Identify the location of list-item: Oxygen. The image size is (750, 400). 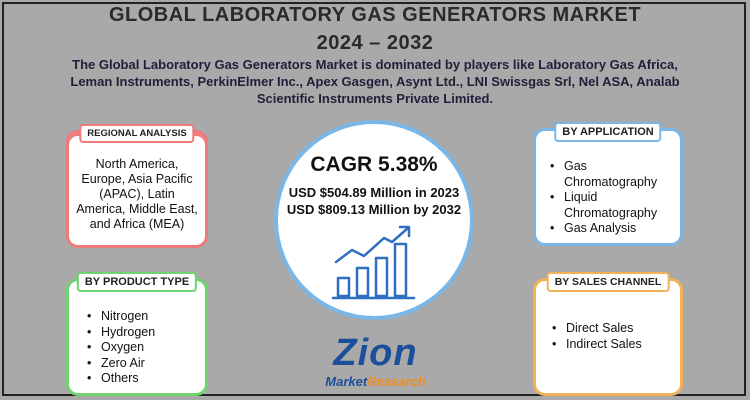
(120, 348).